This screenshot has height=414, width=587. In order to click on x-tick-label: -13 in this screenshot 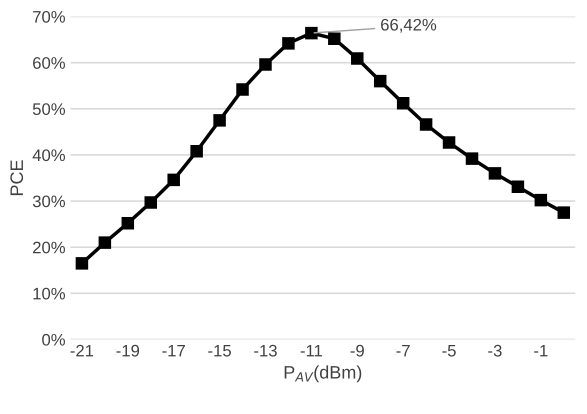, I will do `click(265, 350)`.